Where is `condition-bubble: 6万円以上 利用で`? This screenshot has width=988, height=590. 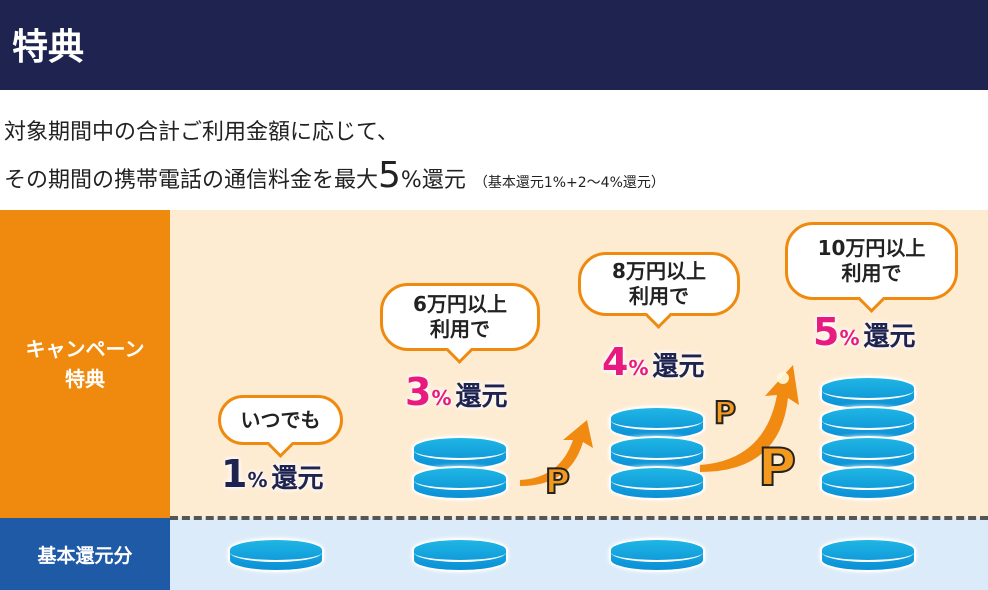 condition-bubble: 6万円以上 利用で is located at coordinates (460, 317).